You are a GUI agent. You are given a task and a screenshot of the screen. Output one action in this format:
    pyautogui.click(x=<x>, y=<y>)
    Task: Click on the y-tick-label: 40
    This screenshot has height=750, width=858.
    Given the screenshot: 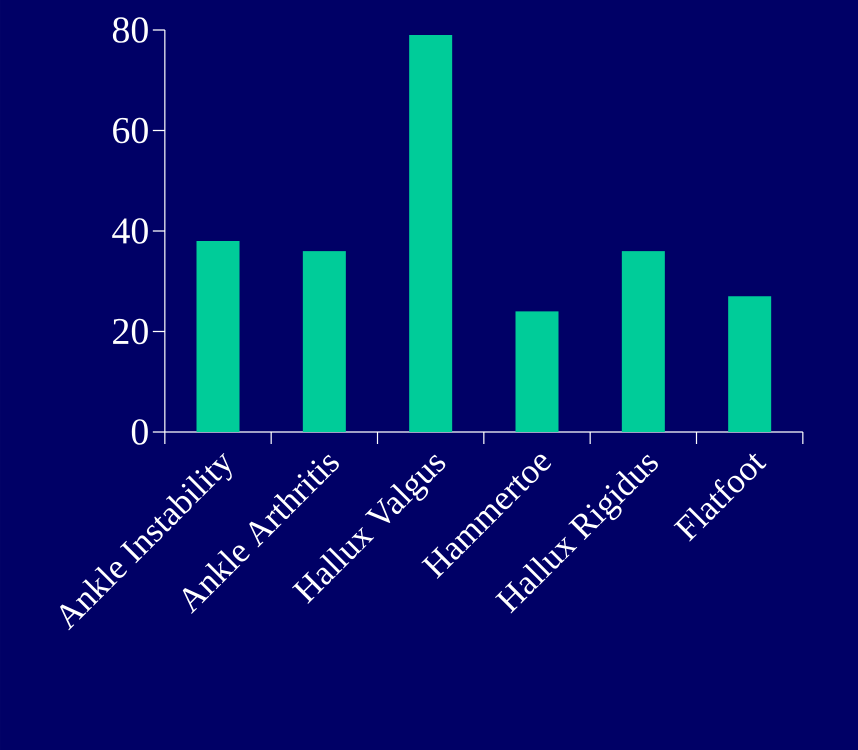 What is the action you would take?
    pyautogui.click(x=130, y=231)
    